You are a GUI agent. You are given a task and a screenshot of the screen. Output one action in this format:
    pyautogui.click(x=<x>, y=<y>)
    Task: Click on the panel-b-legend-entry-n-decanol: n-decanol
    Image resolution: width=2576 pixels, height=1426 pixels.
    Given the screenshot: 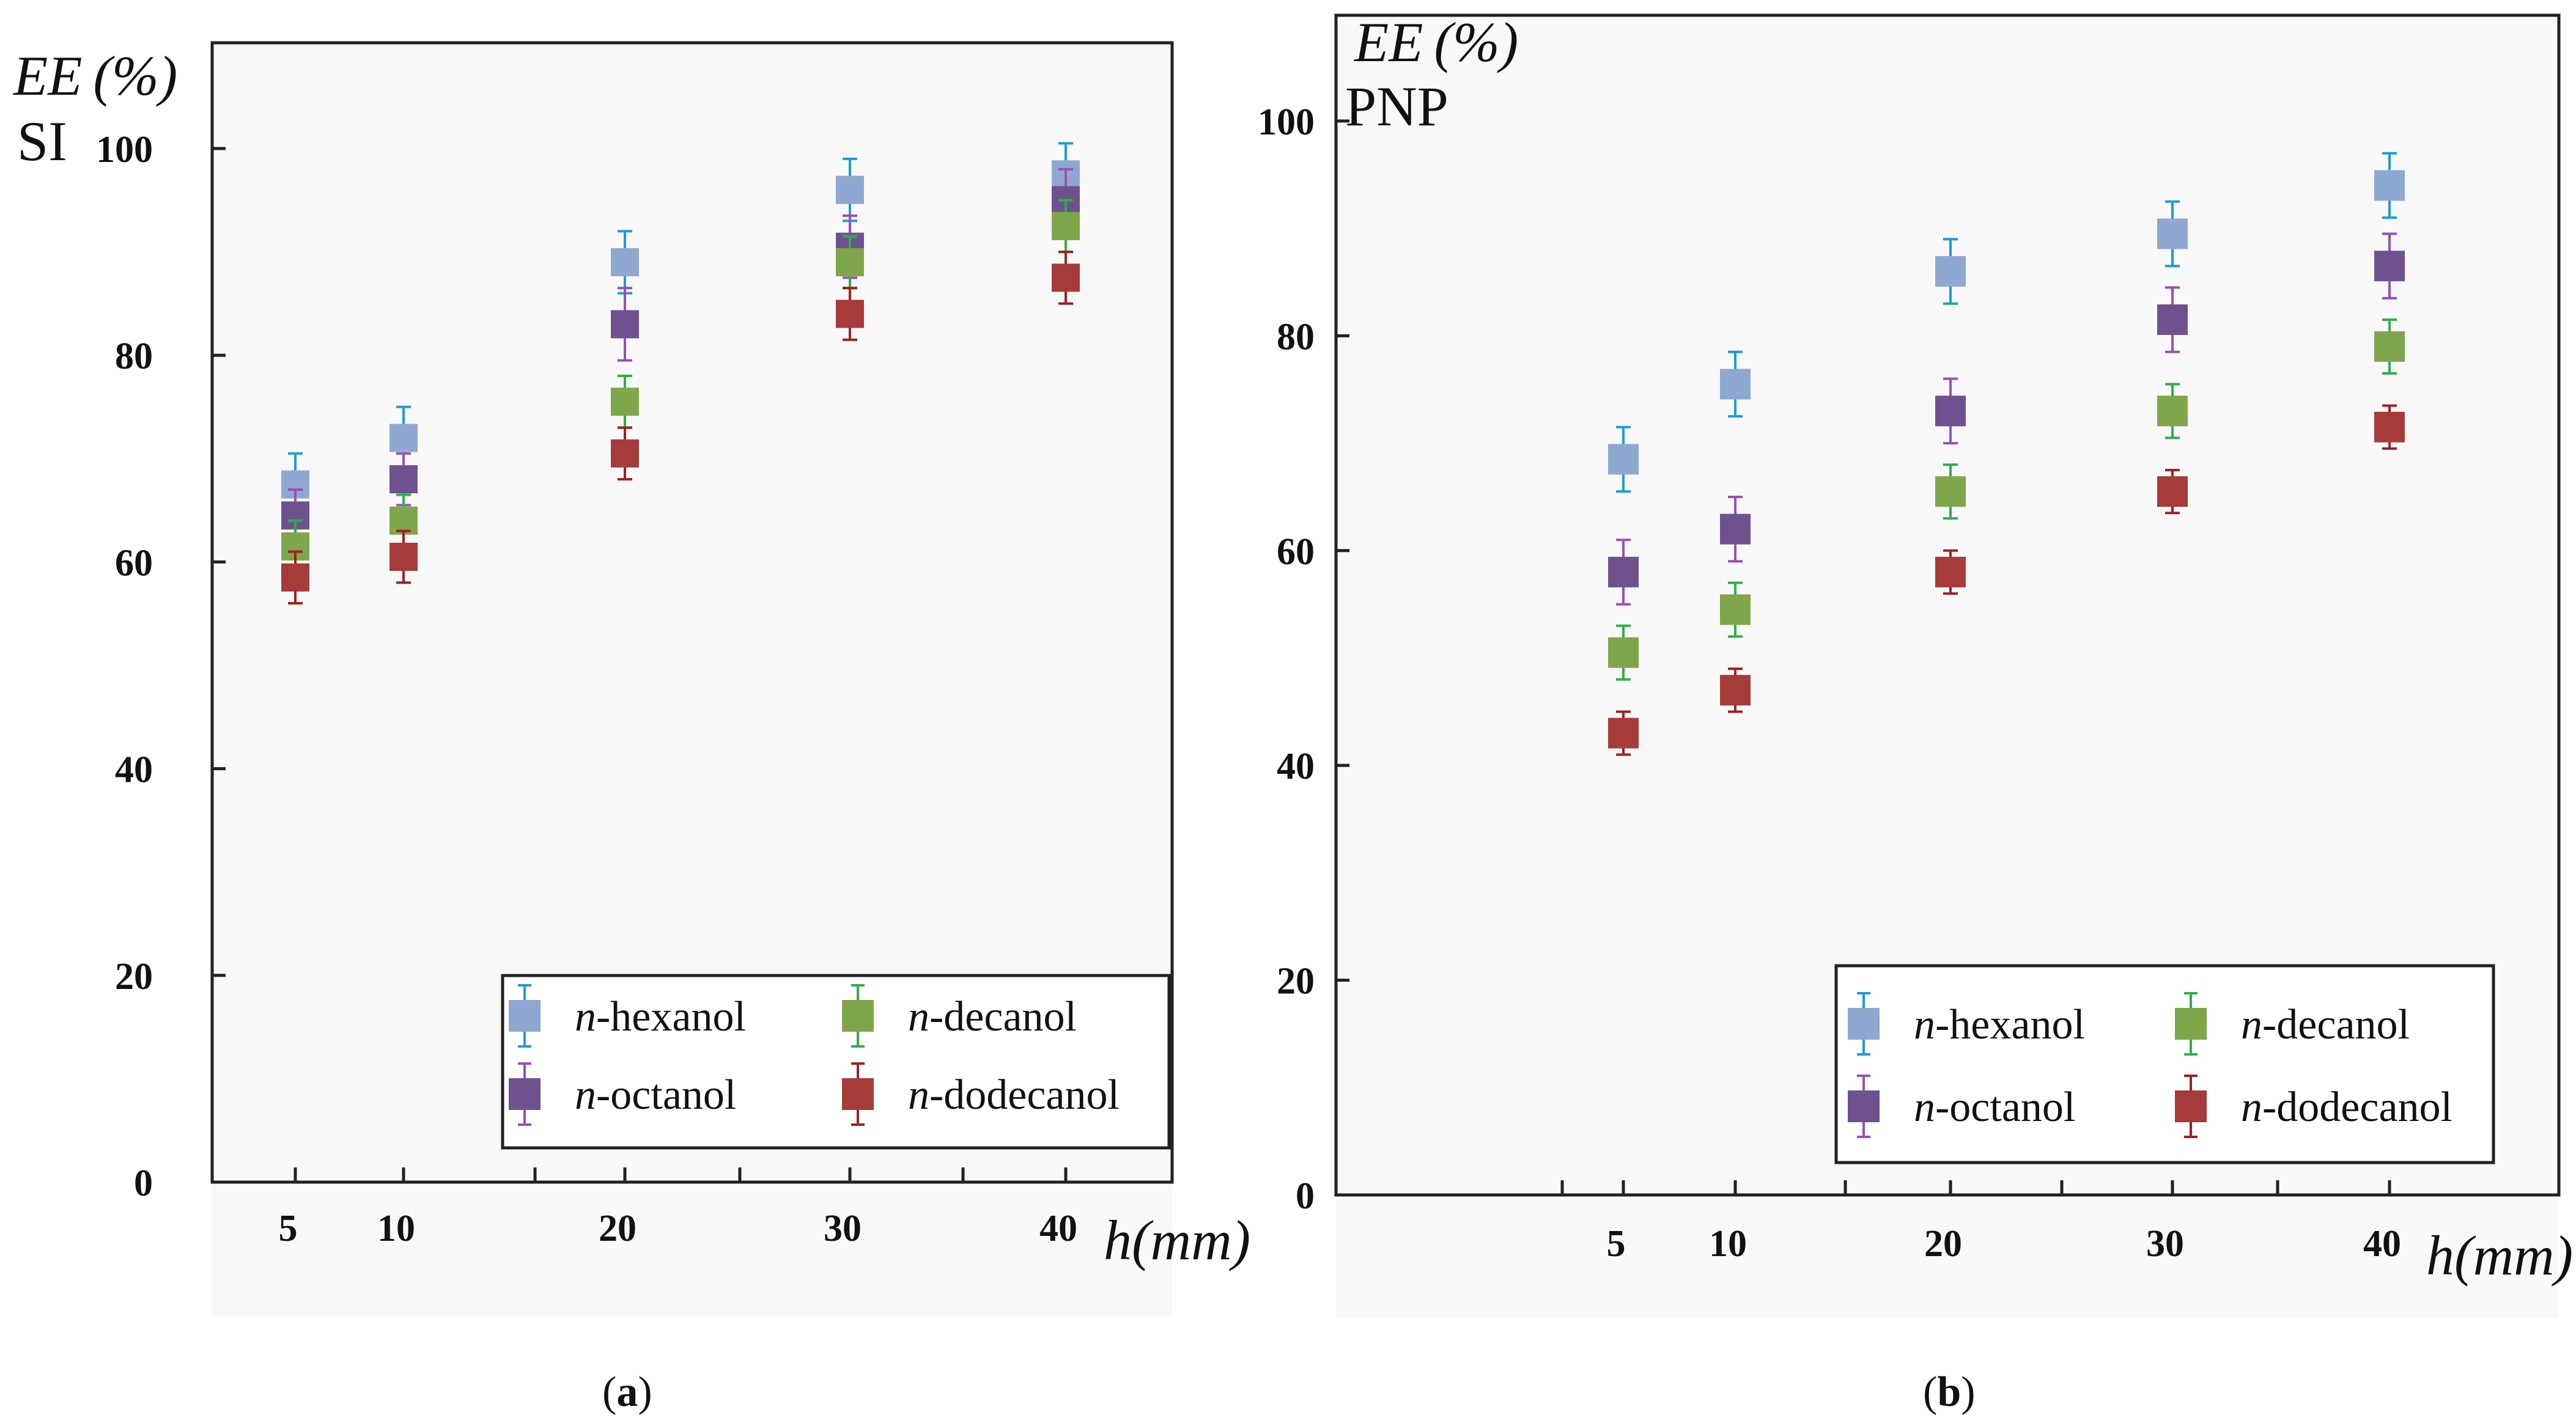 What is the action you would take?
    pyautogui.click(x=2292, y=1024)
    